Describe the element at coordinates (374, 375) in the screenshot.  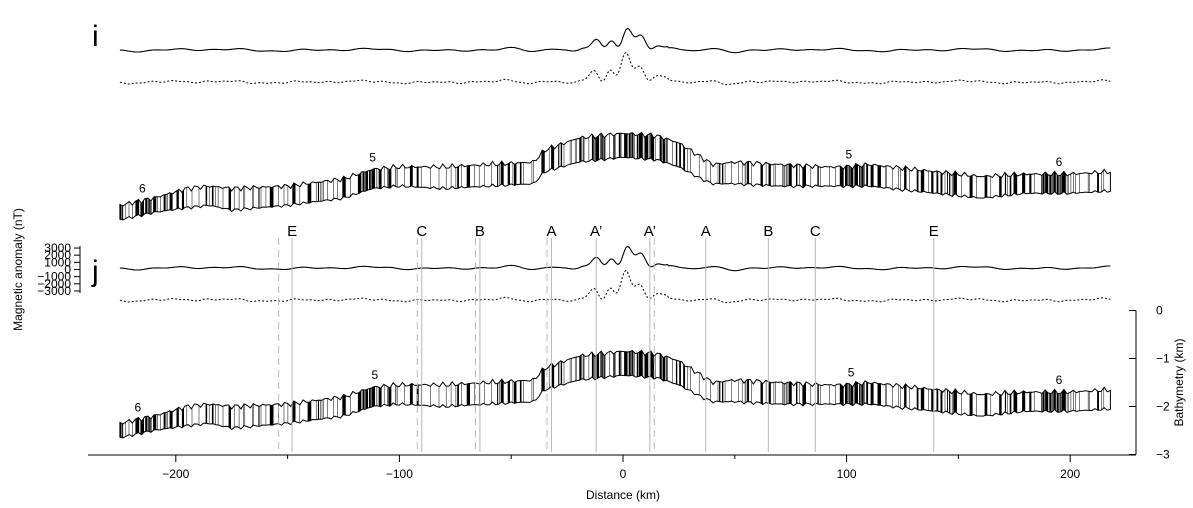
I see `chron-label-j-1: 5` at that location.